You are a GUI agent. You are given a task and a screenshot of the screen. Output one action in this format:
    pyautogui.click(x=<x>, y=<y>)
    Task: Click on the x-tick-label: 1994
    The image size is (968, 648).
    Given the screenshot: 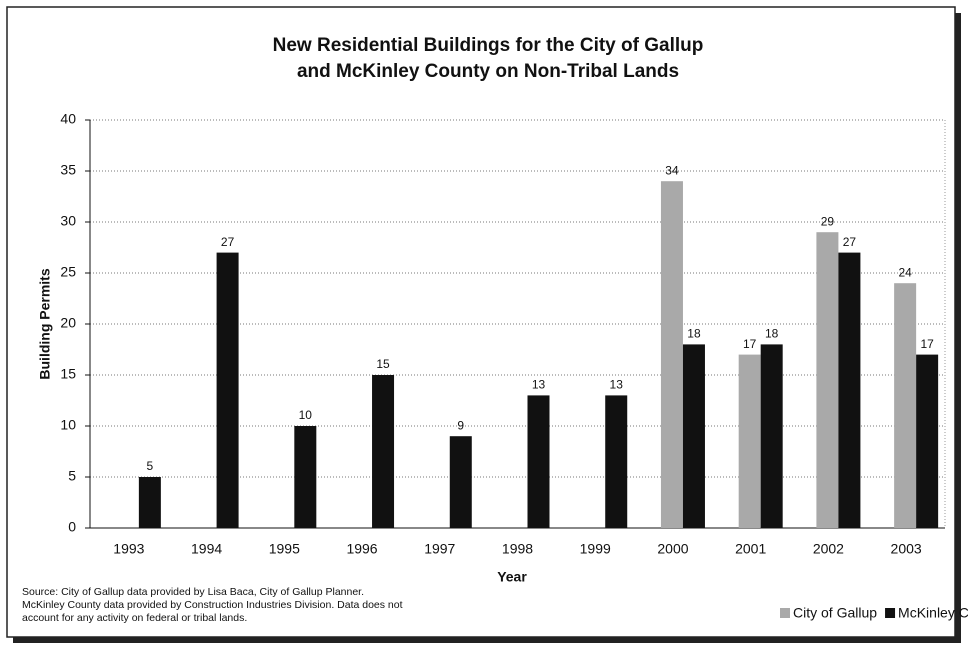 What is the action you would take?
    pyautogui.click(x=206, y=549)
    